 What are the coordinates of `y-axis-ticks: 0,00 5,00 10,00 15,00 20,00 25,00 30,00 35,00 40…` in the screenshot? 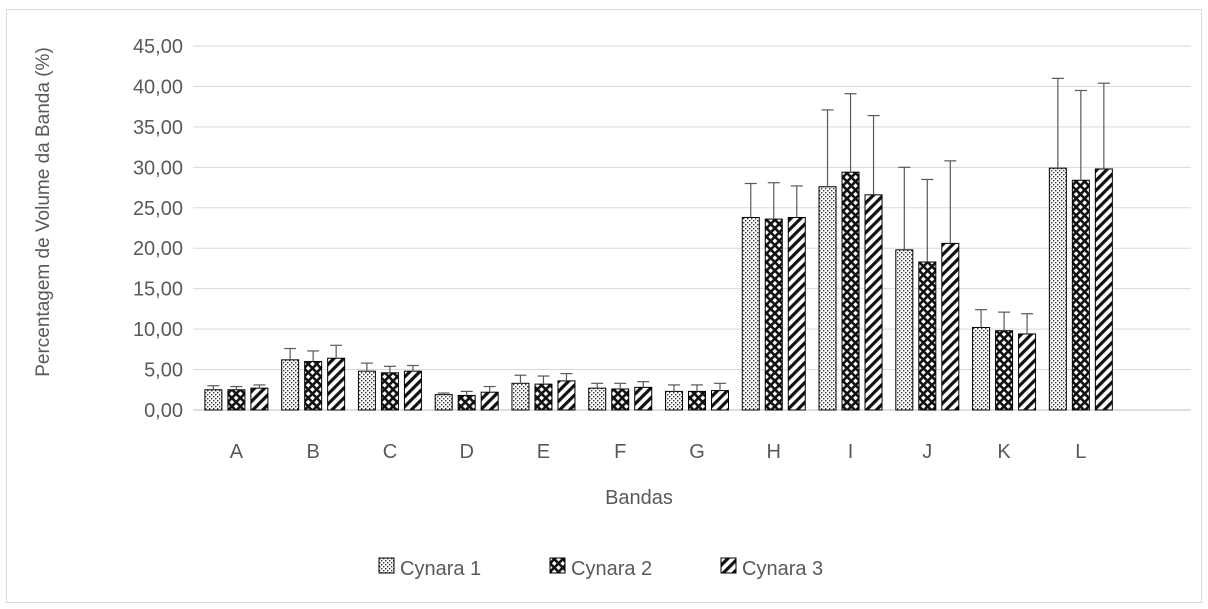 It's located at (158, 229).